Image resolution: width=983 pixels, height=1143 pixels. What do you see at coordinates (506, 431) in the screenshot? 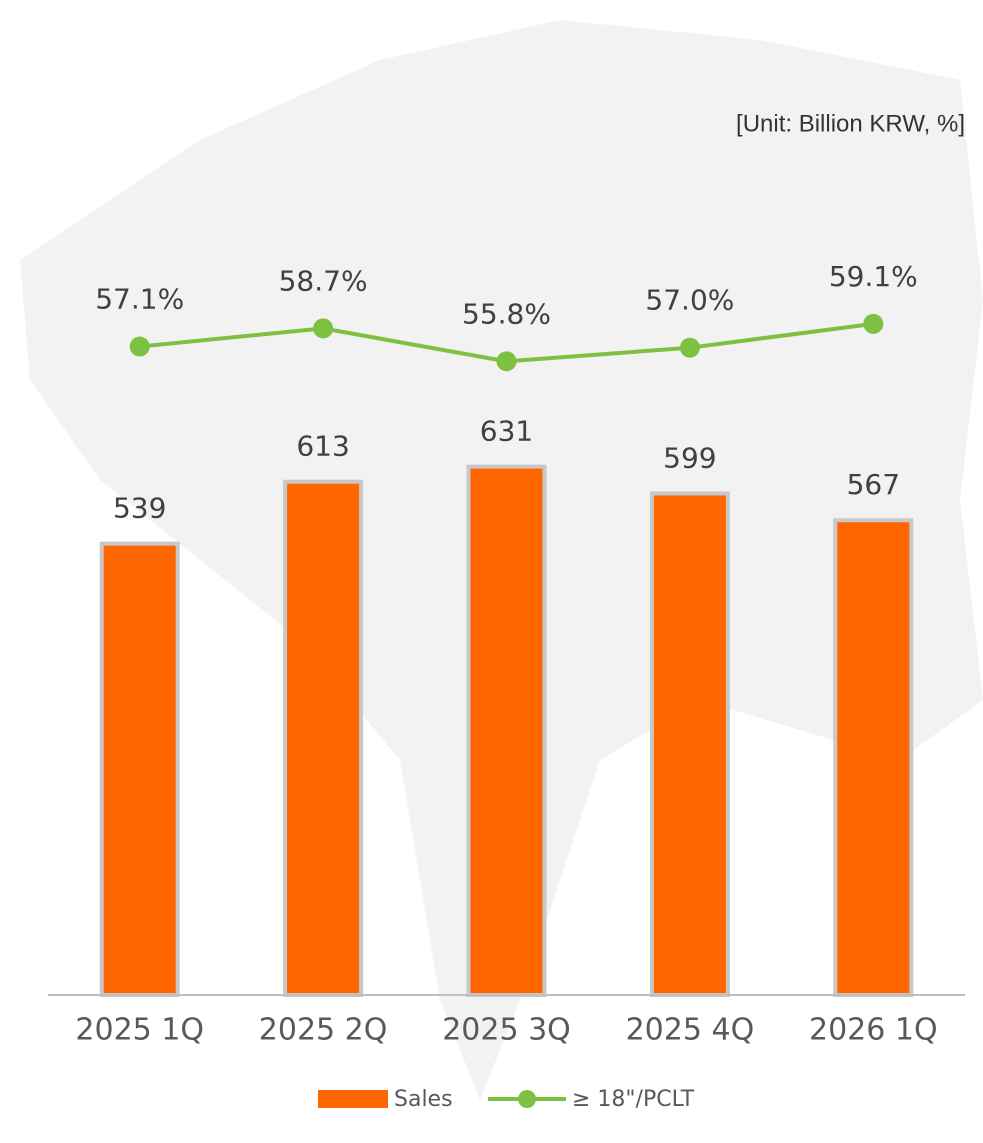
I see `bar-value-label: 631` at bounding box center [506, 431].